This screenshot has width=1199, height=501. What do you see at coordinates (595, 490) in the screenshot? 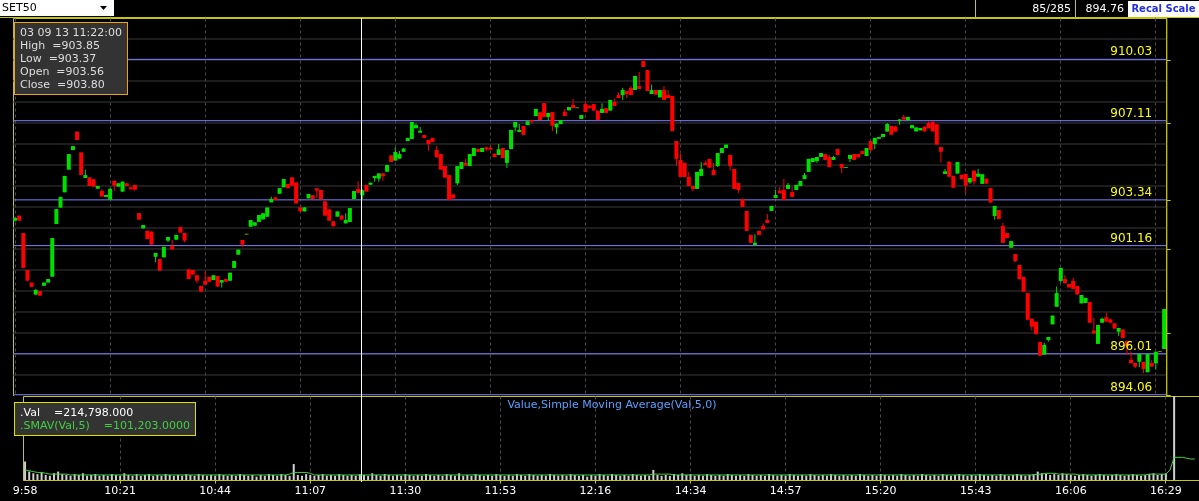
I see `x-tick-label: 12:16` at bounding box center [595, 490].